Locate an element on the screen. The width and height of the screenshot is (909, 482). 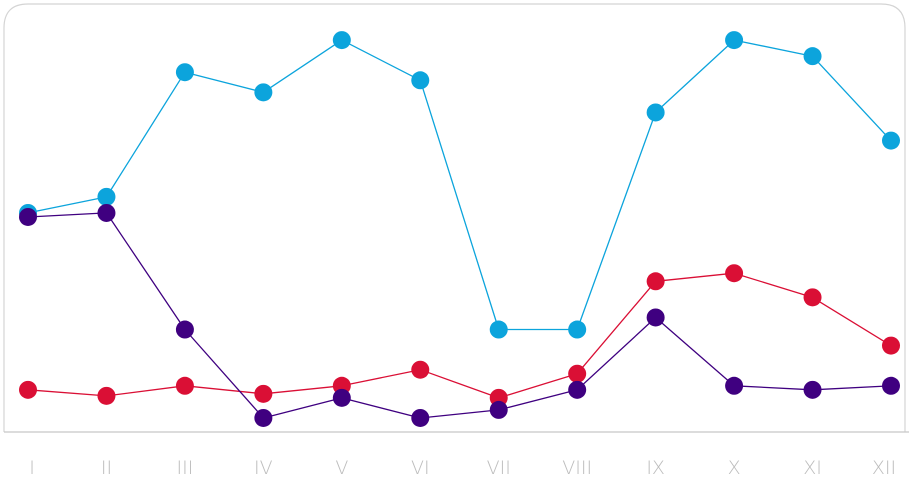
x-tick-label-4: IV is located at coordinates (263, 468).